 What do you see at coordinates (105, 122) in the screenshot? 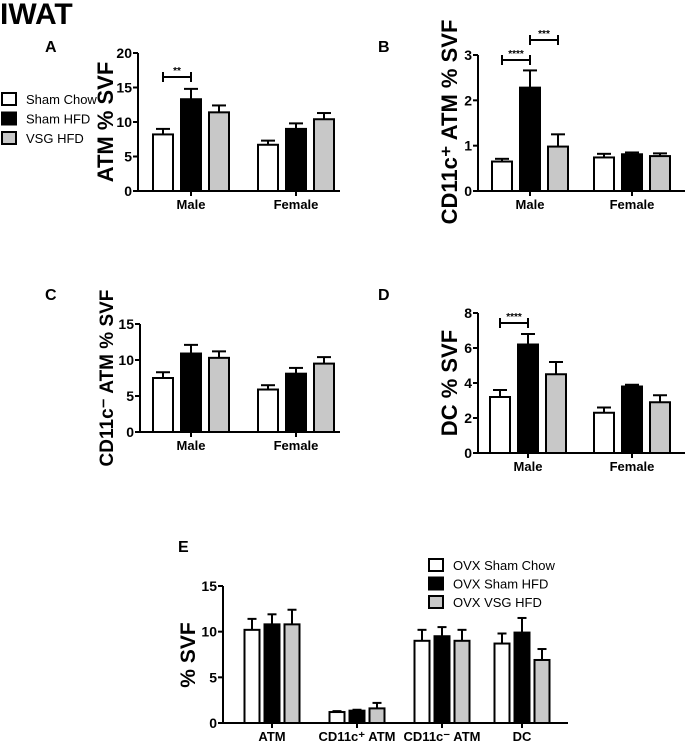
I see `y-axis-label: ATM % SVF` at bounding box center [105, 122].